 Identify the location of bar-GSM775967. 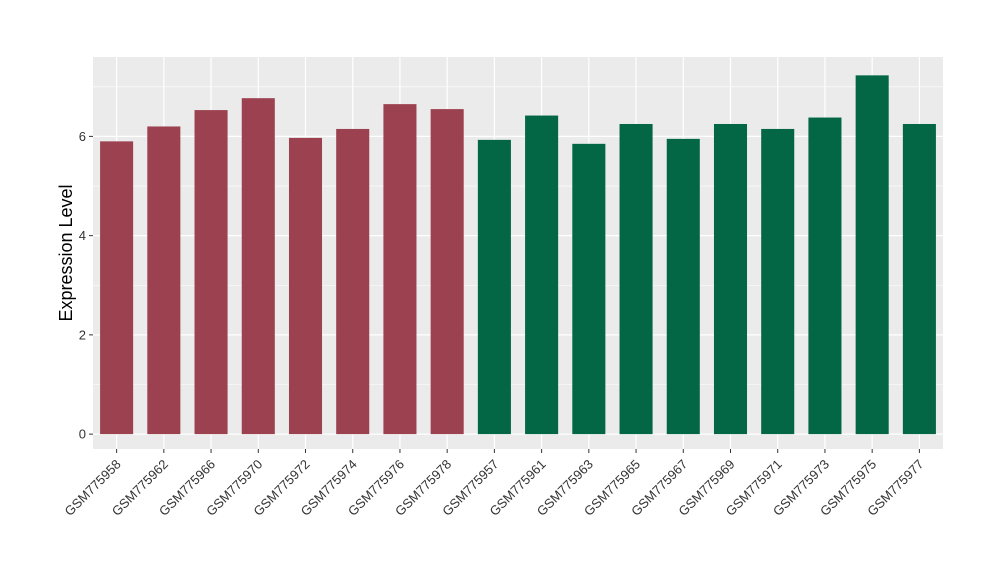
(683, 286).